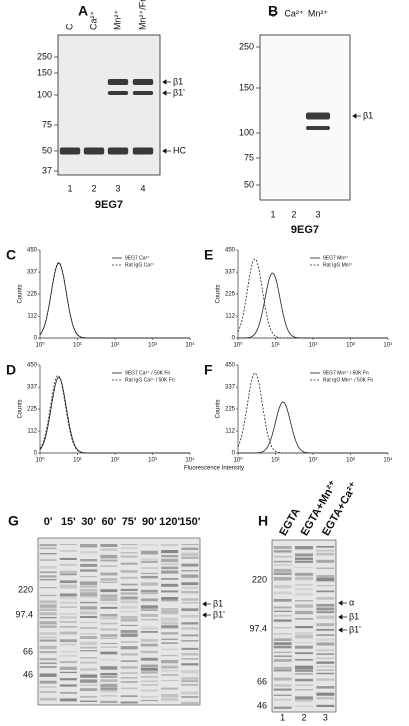  Describe the element at coordinates (115, 461) in the screenshot. I see `x-tick-label: 10²` at that location.